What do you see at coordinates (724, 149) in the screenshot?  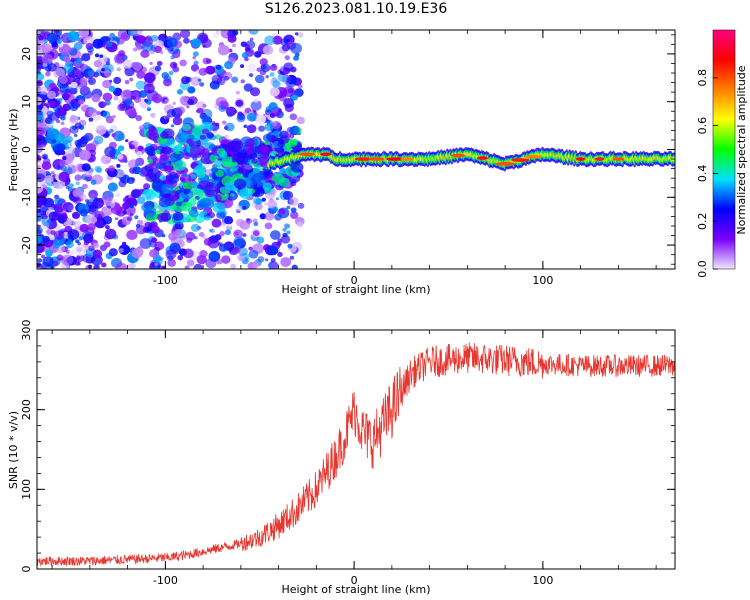 I see `colorbar-gradient` at bounding box center [724, 149].